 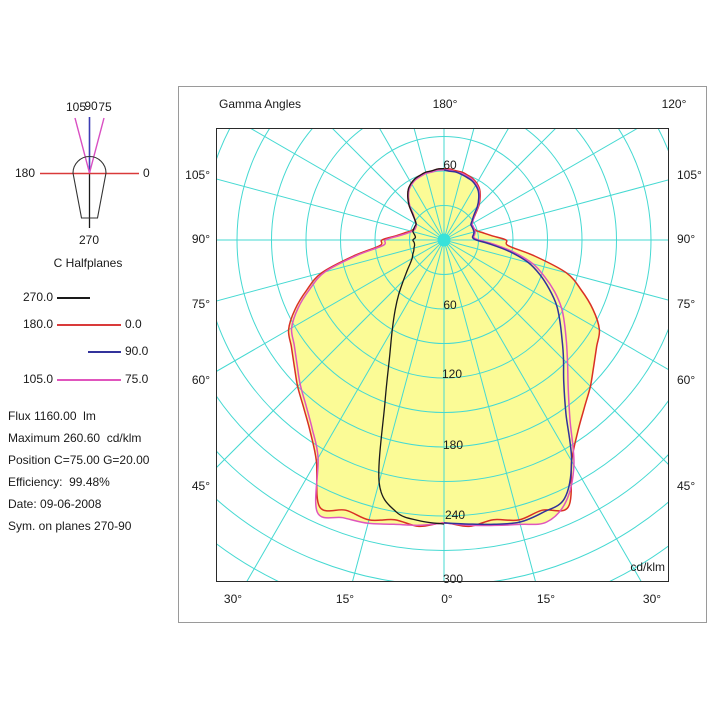 What do you see at coordinates (200, 304) in the screenshot?
I see `gamma-left-75°: 75°` at bounding box center [200, 304].